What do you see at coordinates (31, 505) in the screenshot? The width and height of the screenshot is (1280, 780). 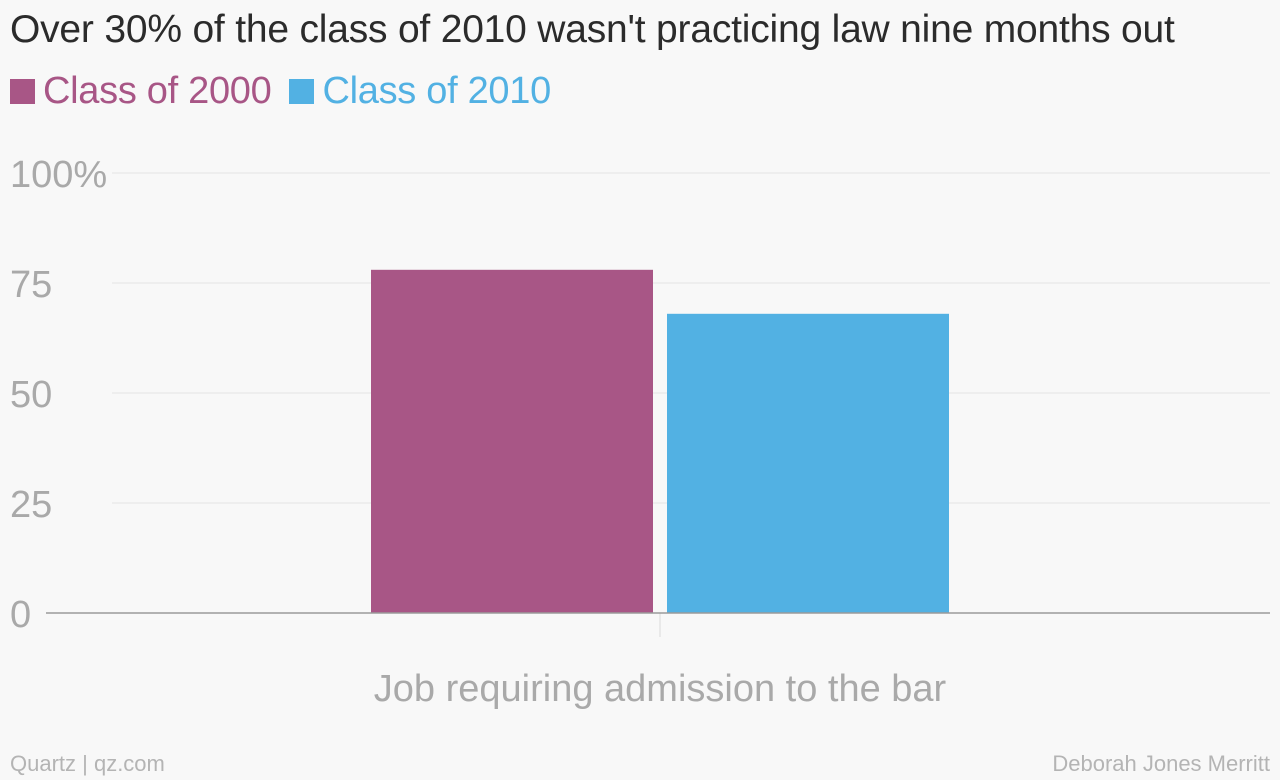 I see `y-tick-label: 25` at bounding box center [31, 505].